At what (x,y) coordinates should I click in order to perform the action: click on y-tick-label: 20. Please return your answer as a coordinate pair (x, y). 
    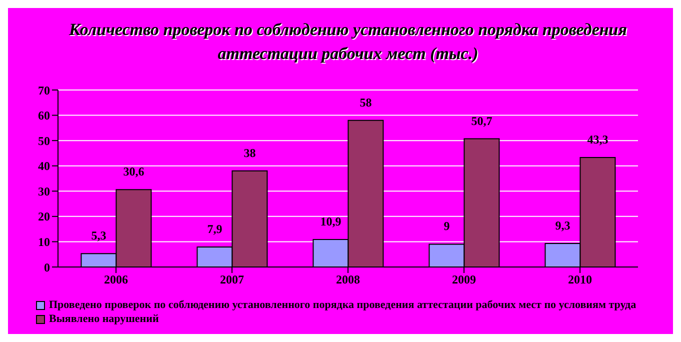
    Looking at the image, I should click on (44, 217).